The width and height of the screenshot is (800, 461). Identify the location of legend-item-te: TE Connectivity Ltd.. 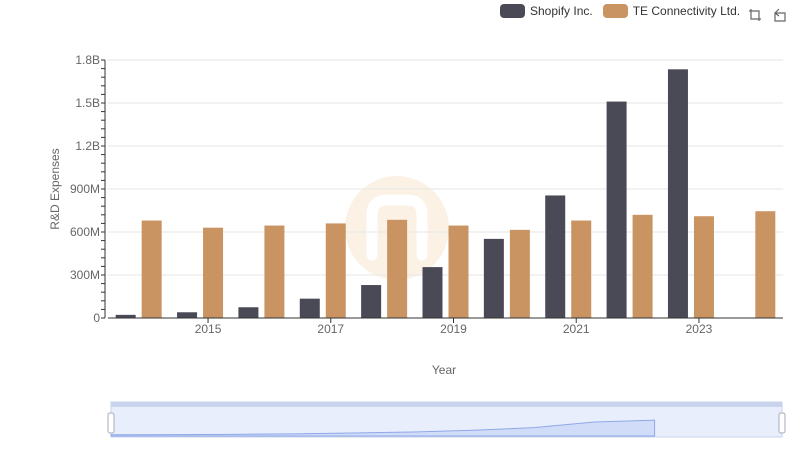
(671, 11).